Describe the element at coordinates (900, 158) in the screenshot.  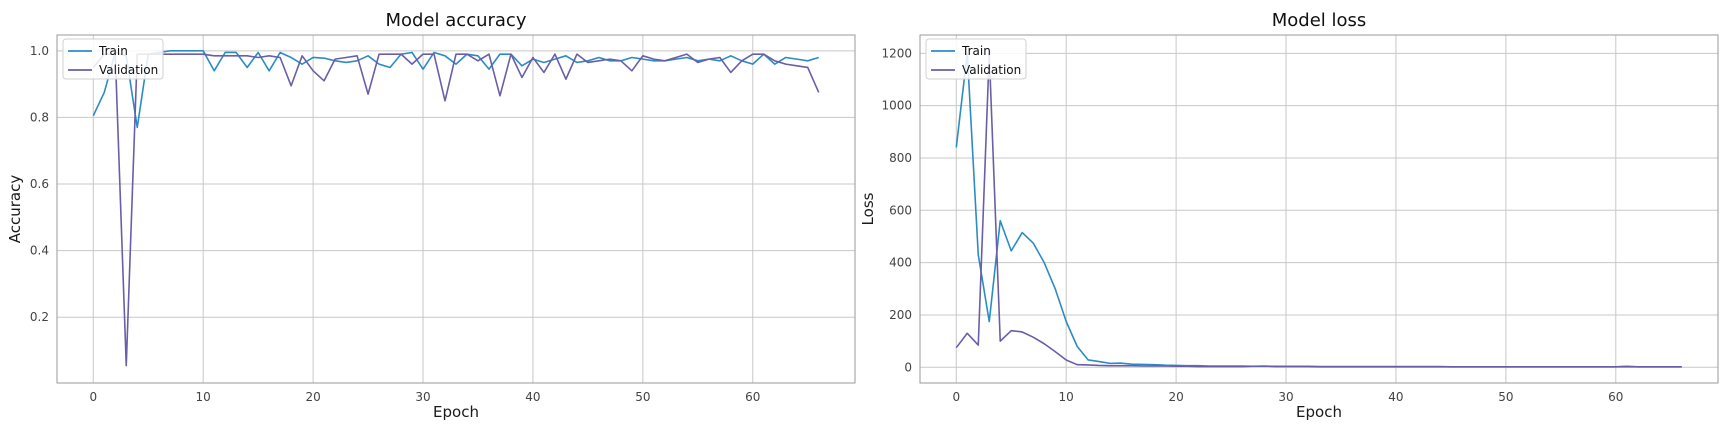
I see `y-tick-label: 800` at that location.